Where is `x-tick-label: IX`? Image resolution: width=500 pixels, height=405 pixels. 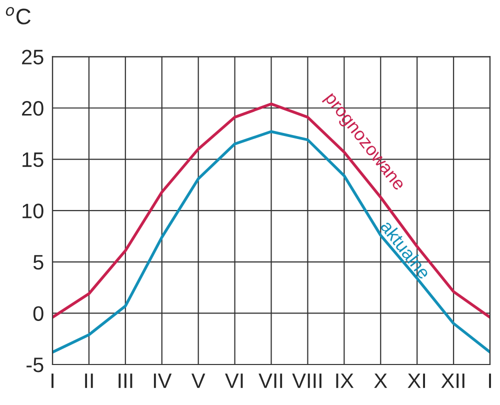 x-tick-label: IX is located at coordinates (345, 381).